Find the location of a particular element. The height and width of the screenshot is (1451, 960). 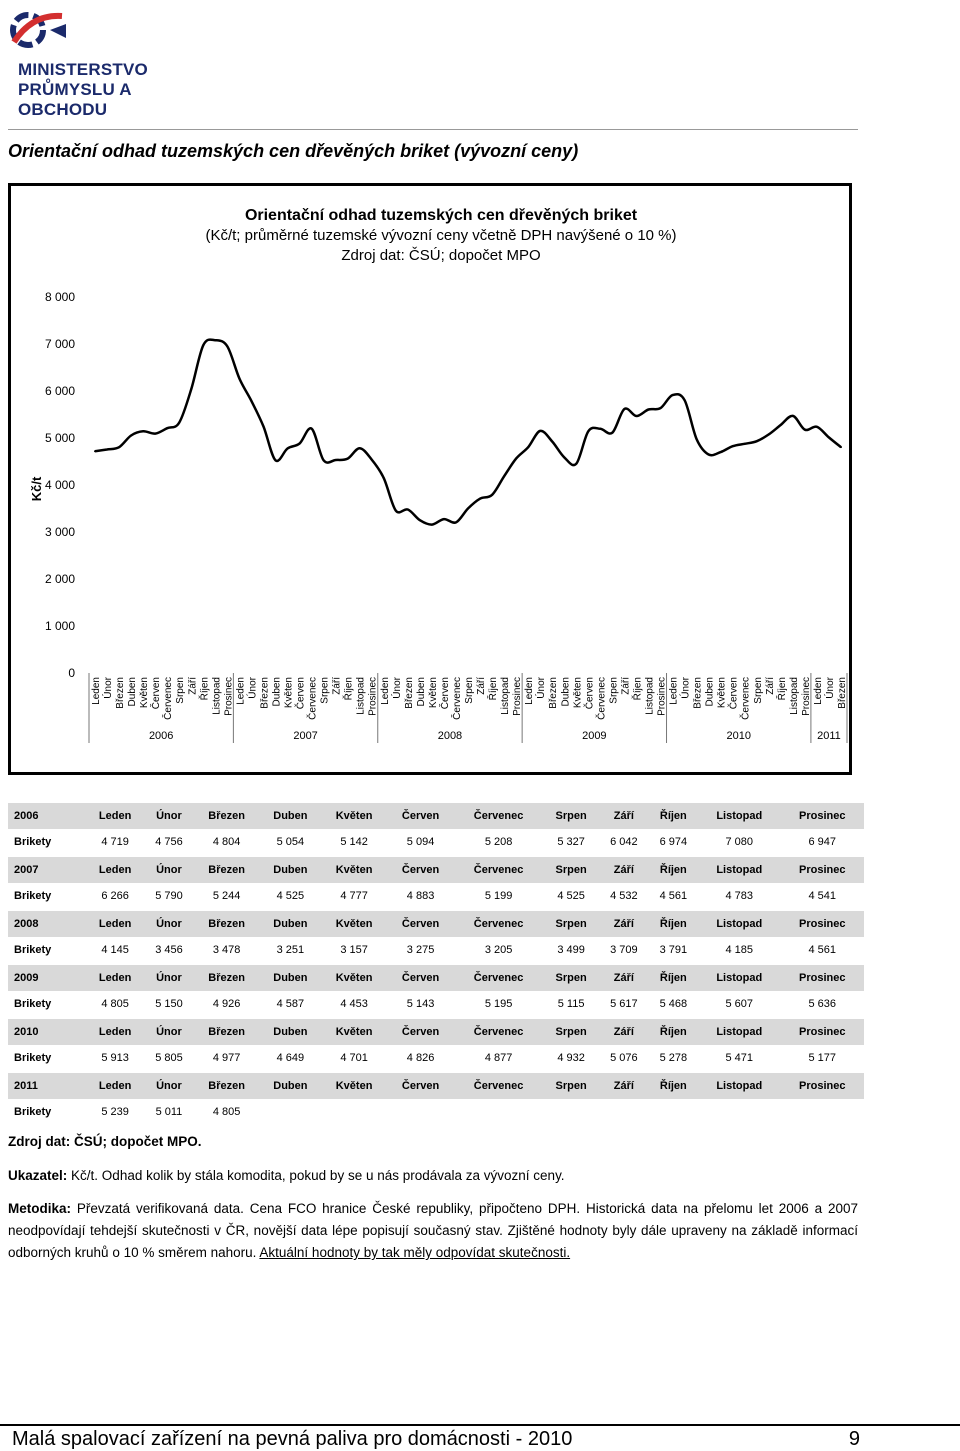

value-row: Brikety 5 239 5 011 4 805 is located at coordinates (436, 1112).